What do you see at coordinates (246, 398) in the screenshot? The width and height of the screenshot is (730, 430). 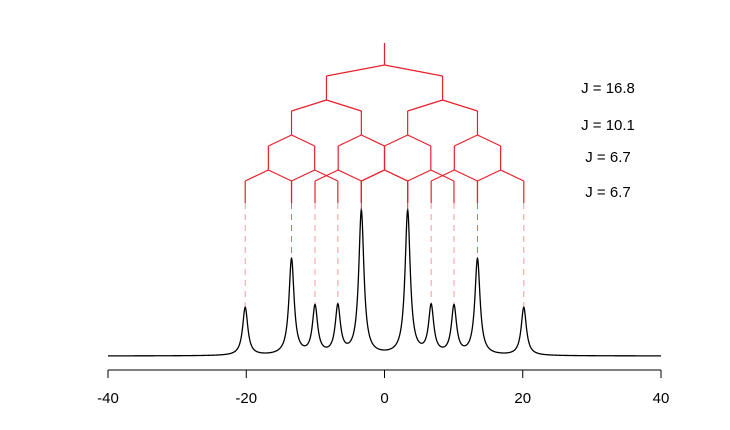 I see `x-tick-label: -20` at bounding box center [246, 398].